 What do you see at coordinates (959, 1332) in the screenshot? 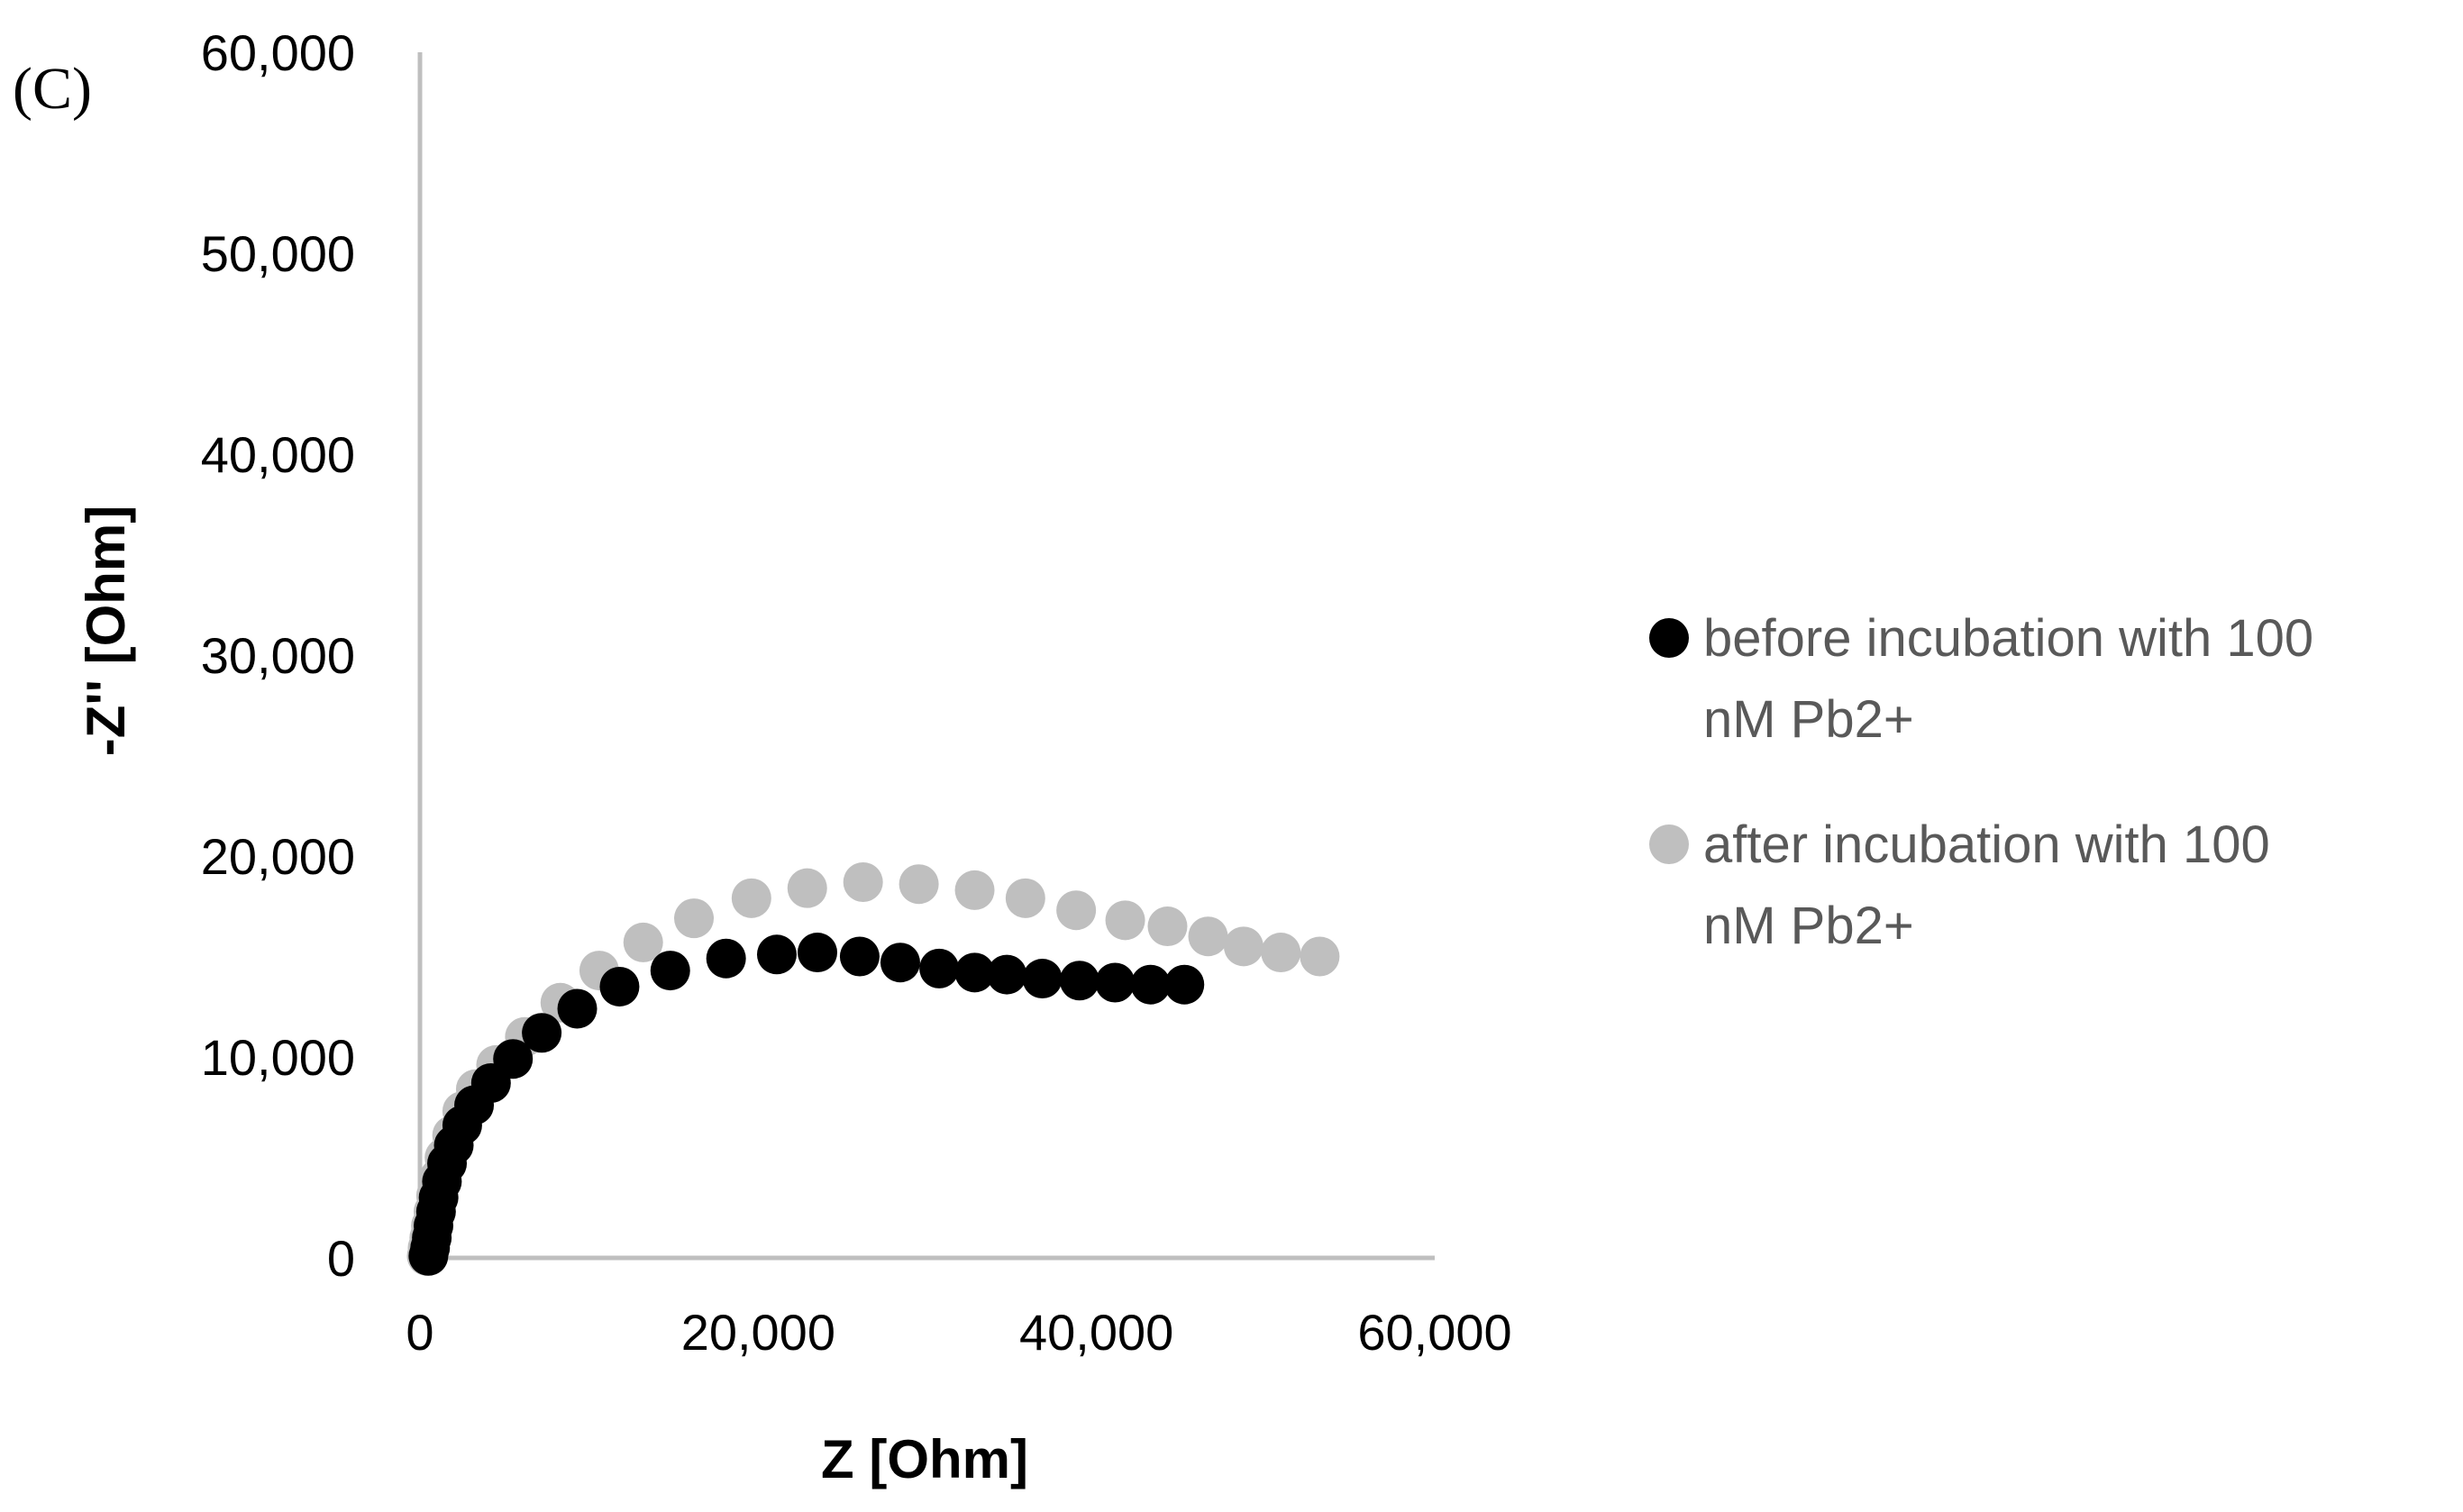
I see `x-tick-labels: 0 20,000 40,000 60,000` at bounding box center [959, 1332].